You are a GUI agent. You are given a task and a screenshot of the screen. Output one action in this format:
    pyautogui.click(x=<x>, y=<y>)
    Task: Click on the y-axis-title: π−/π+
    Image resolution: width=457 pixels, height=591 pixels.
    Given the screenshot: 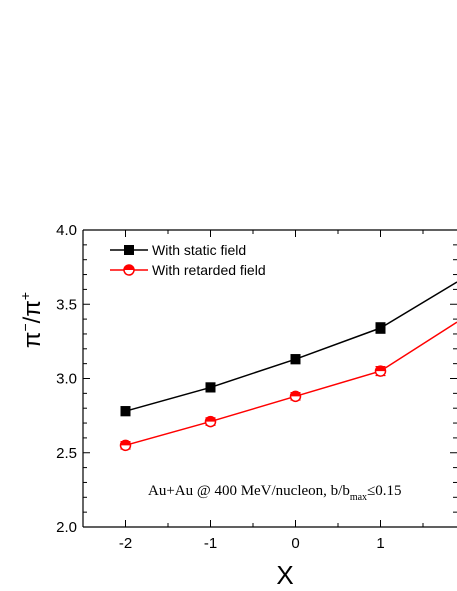 What is the action you would take?
    pyautogui.click(x=31, y=320)
    